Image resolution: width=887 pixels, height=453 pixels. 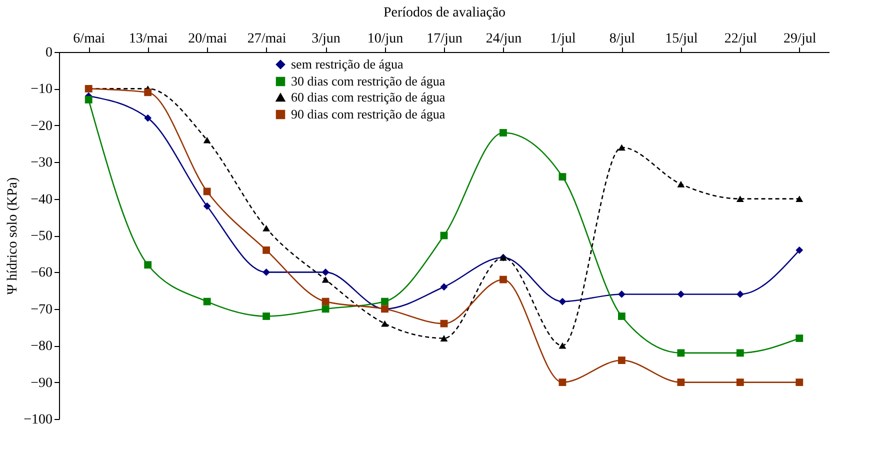 I want to click on x-axis-title: Períodos de avaliação, so click(x=444, y=13).